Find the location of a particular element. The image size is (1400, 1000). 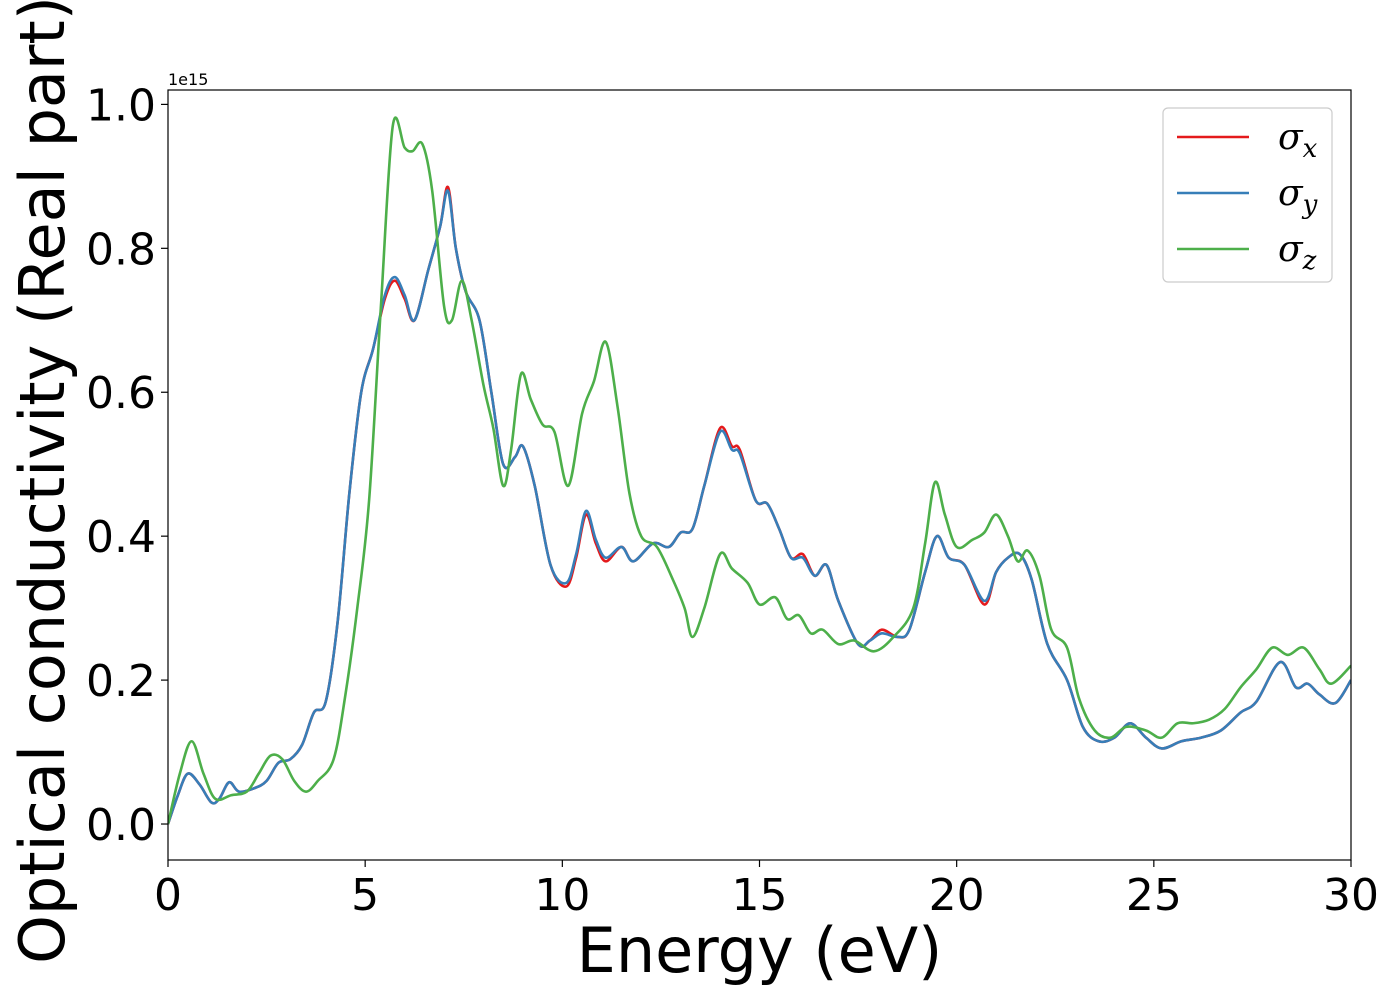

x-tick-label: 5 is located at coordinates (365, 895).